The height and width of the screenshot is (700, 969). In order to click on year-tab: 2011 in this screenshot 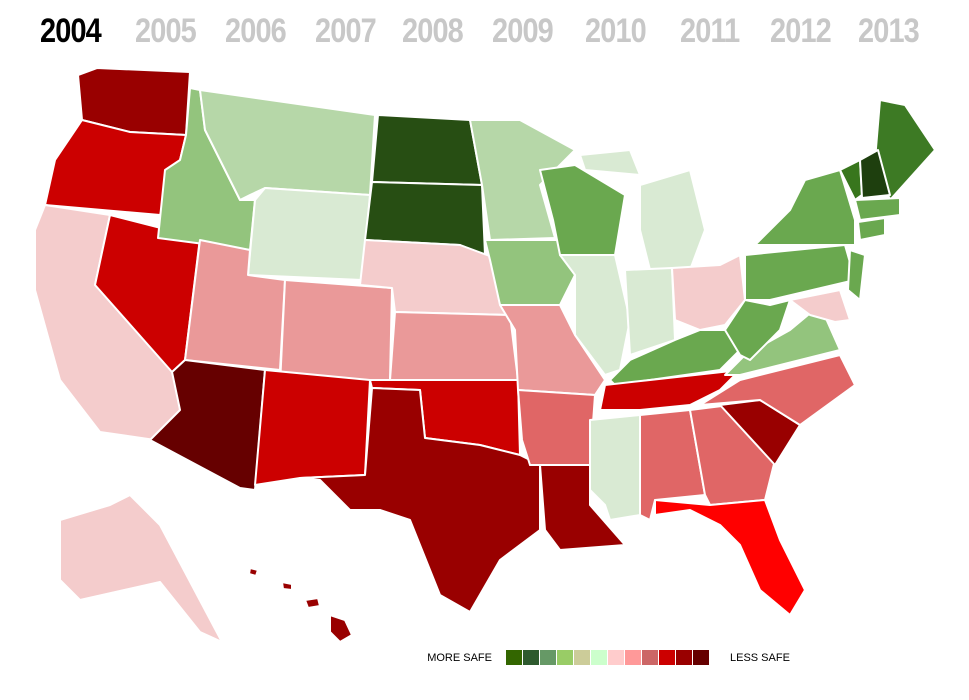, I will do `click(710, 31)`.